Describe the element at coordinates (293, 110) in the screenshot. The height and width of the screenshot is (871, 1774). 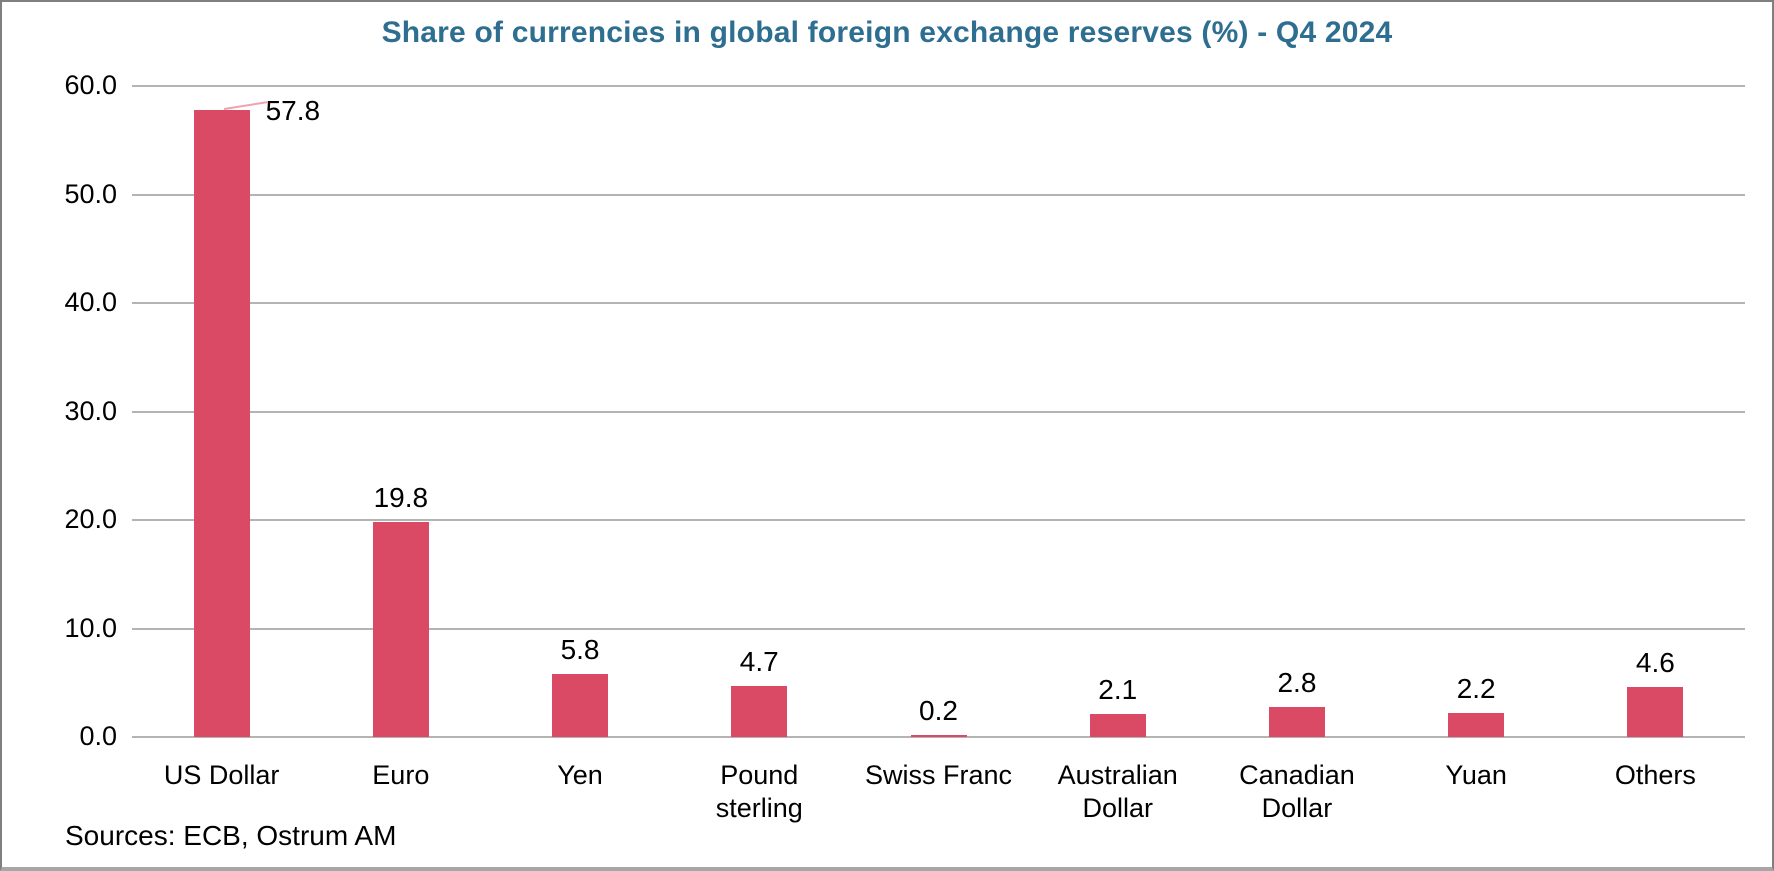
I see `bar-value-label: 57.8` at that location.